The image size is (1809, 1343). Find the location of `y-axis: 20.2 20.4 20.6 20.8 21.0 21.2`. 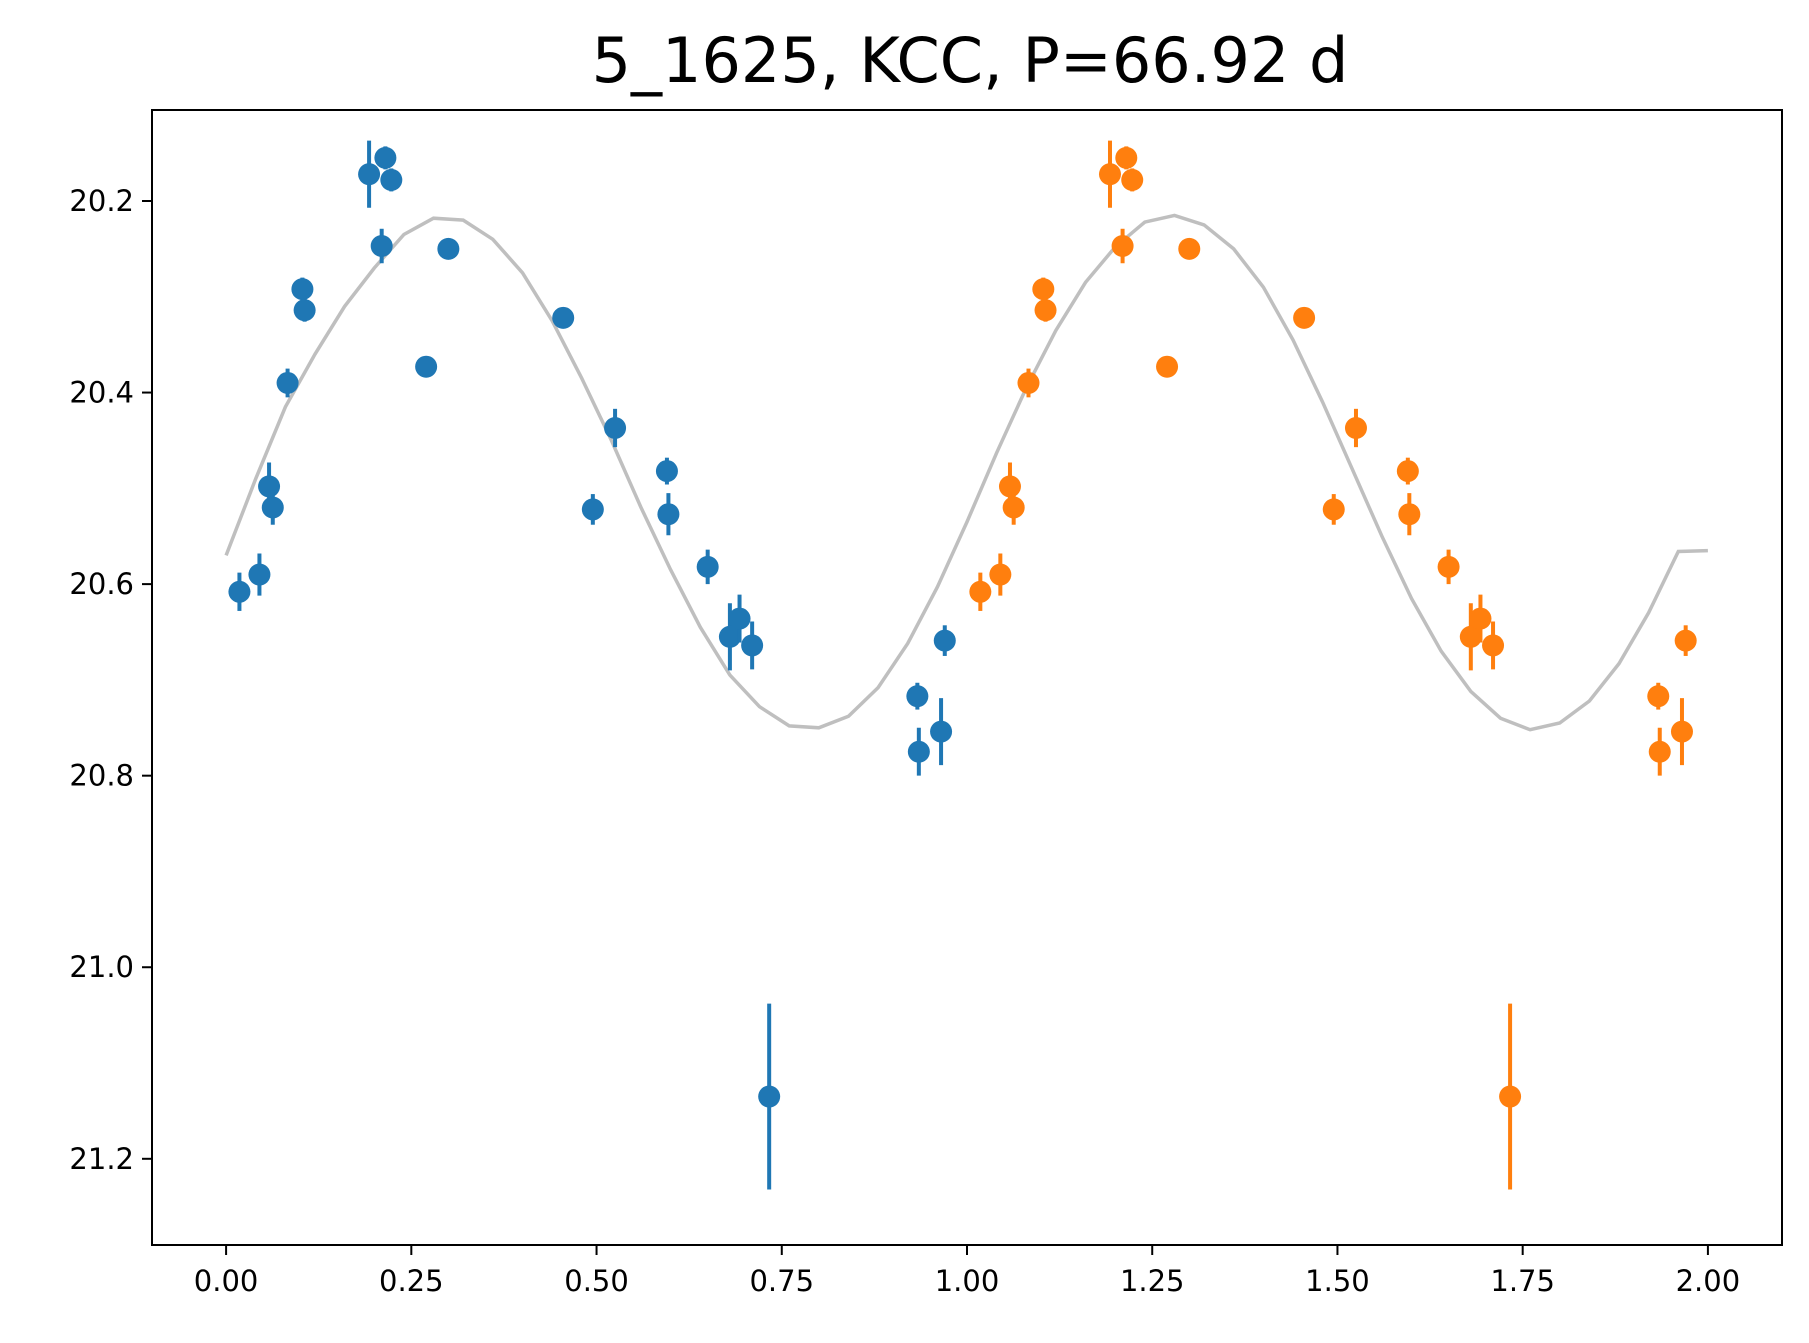

y-axis: 20.2 20.4 20.6 20.8 21.0 21.2 is located at coordinates (110, 680).